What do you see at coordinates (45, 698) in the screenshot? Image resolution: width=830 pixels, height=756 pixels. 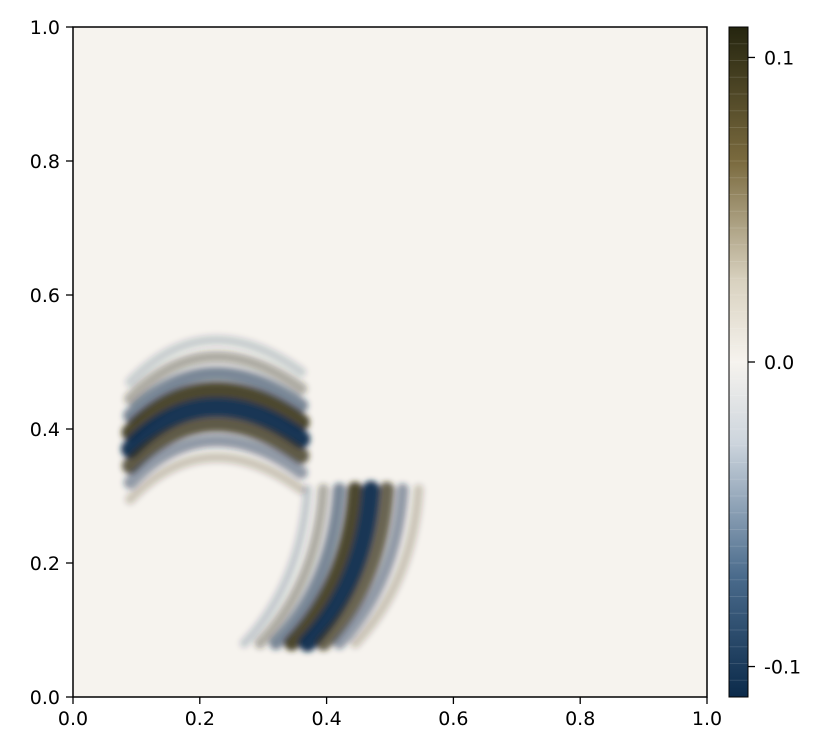 I see `y-tick-label: 0.0` at bounding box center [45, 698].